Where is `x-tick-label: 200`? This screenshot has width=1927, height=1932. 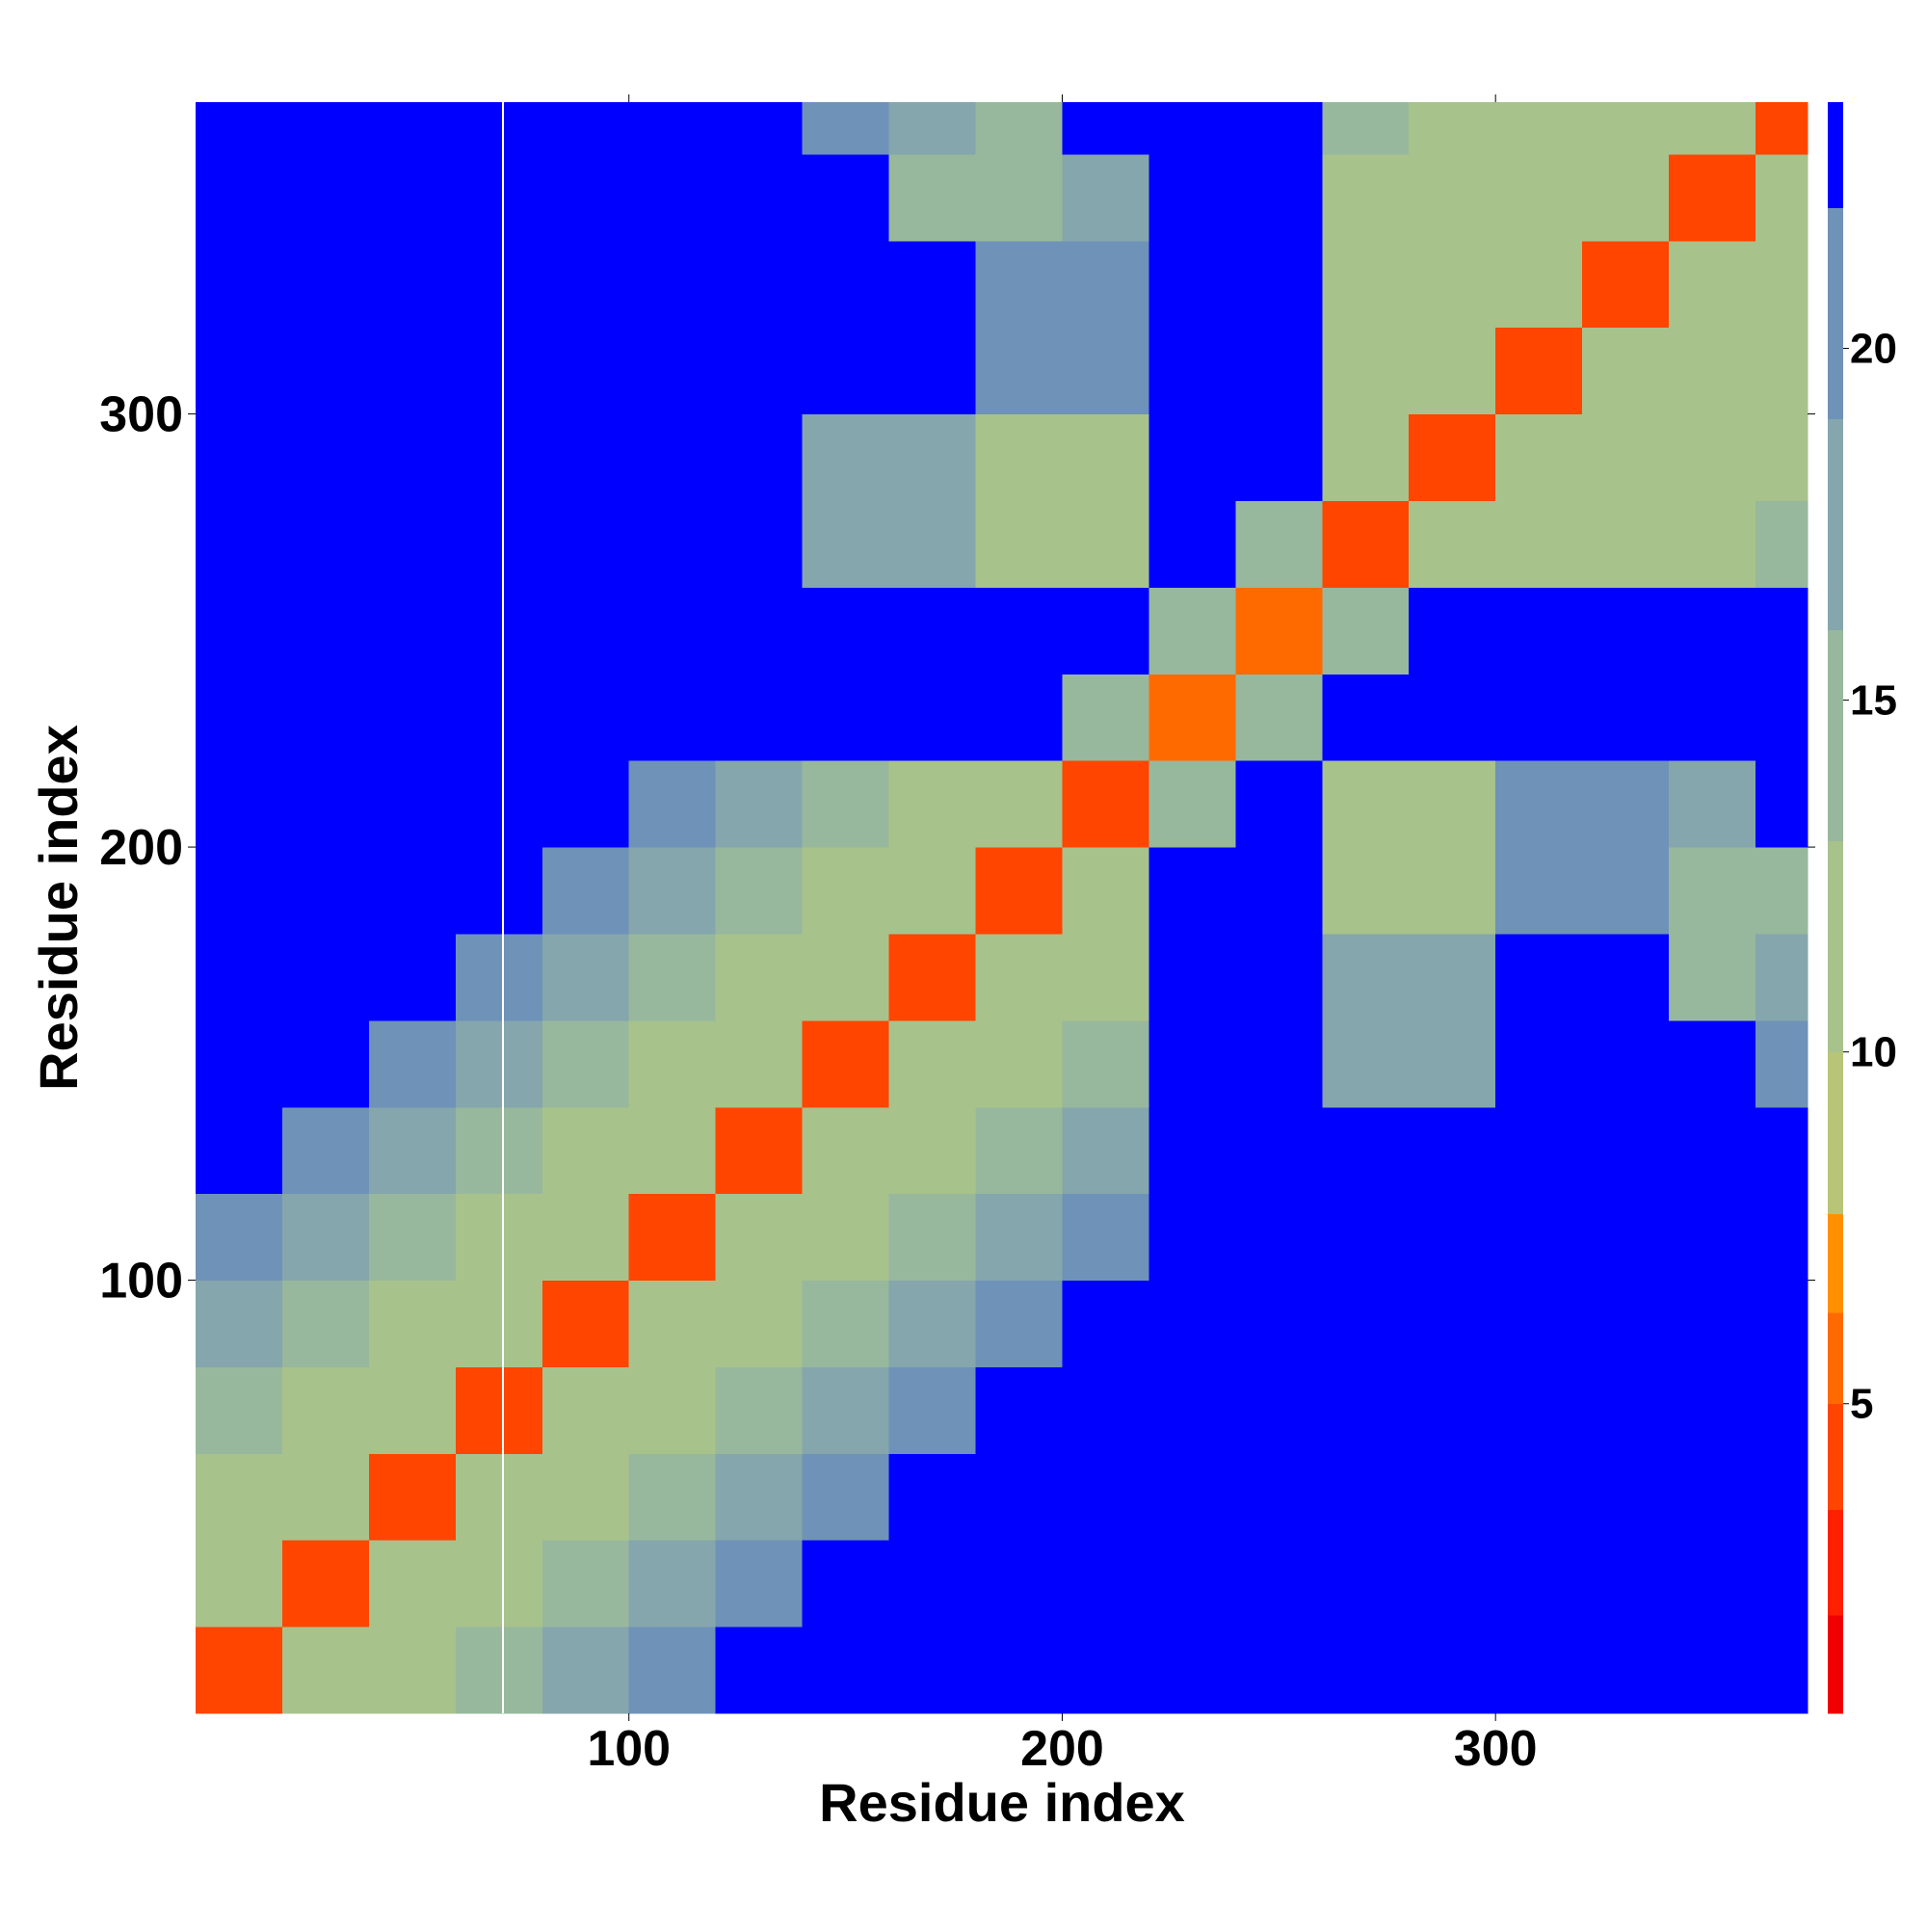
x-tick-label: 200 is located at coordinates (1062, 1749).